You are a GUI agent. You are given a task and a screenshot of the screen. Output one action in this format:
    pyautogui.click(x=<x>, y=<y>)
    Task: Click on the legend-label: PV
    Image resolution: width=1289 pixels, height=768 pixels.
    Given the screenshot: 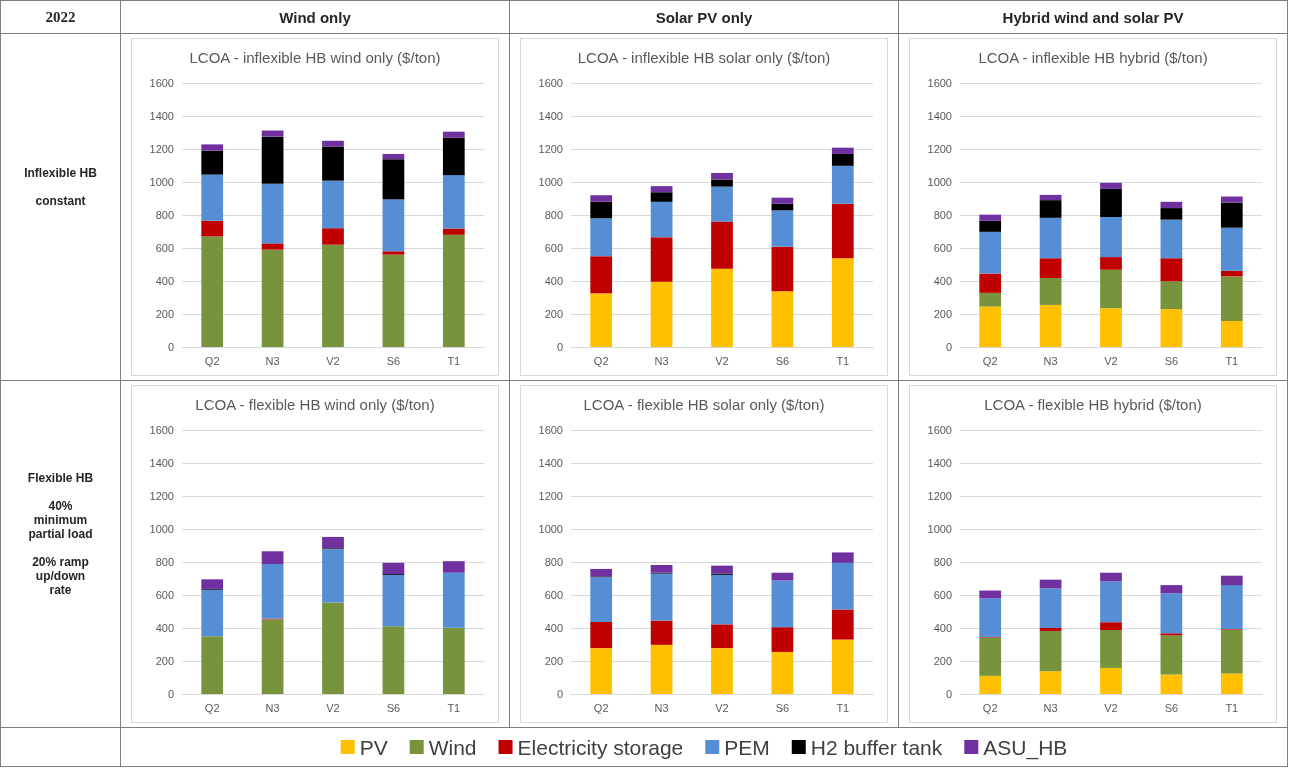 What is the action you would take?
    pyautogui.click(x=373, y=747)
    